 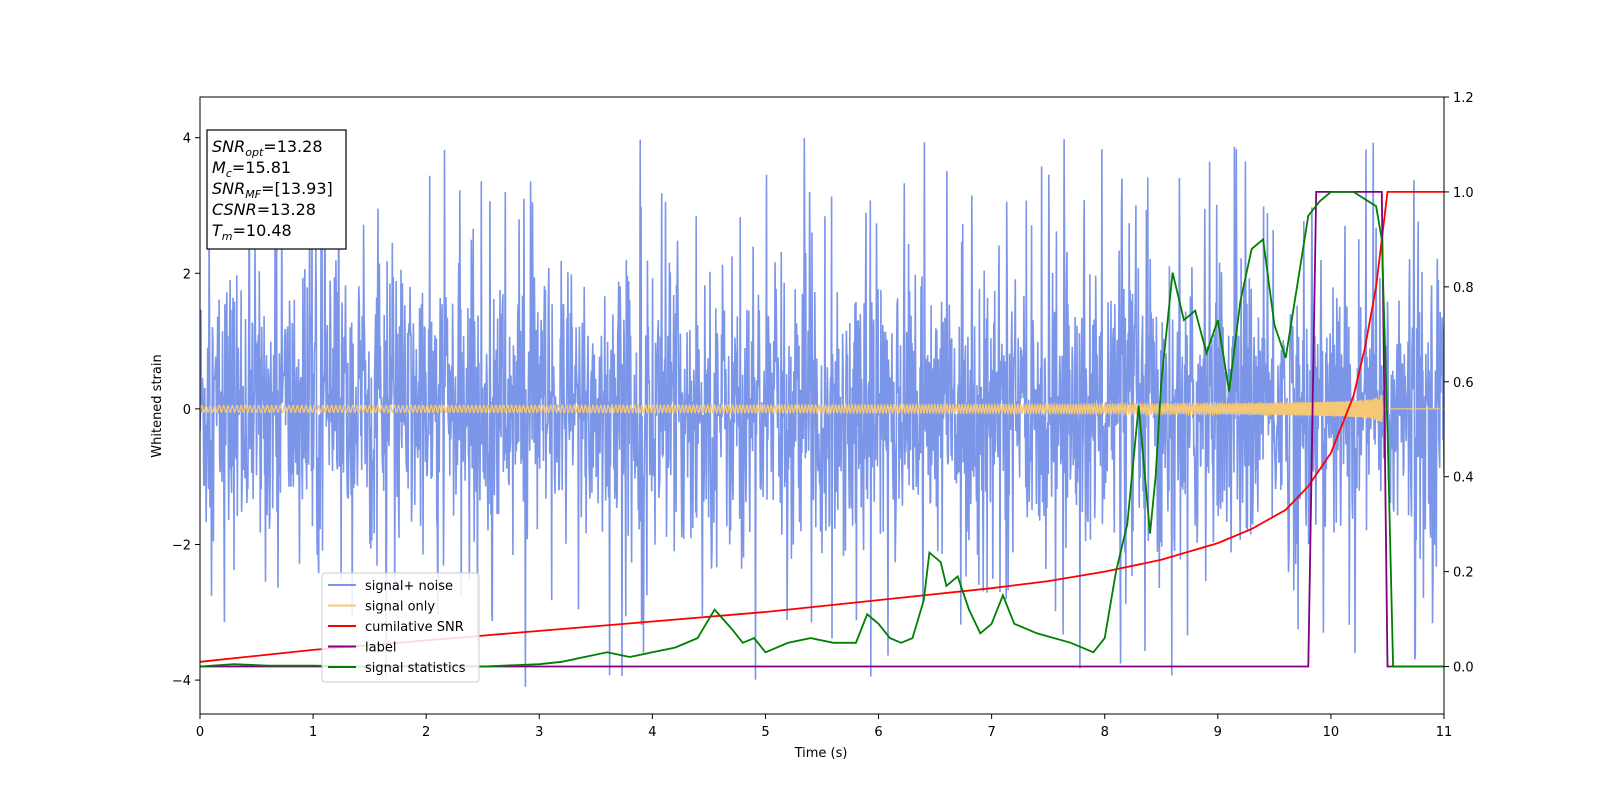 What do you see at coordinates (415, 668) in the screenshot?
I see `legend-label-signal-statistics: signal statistics` at bounding box center [415, 668].